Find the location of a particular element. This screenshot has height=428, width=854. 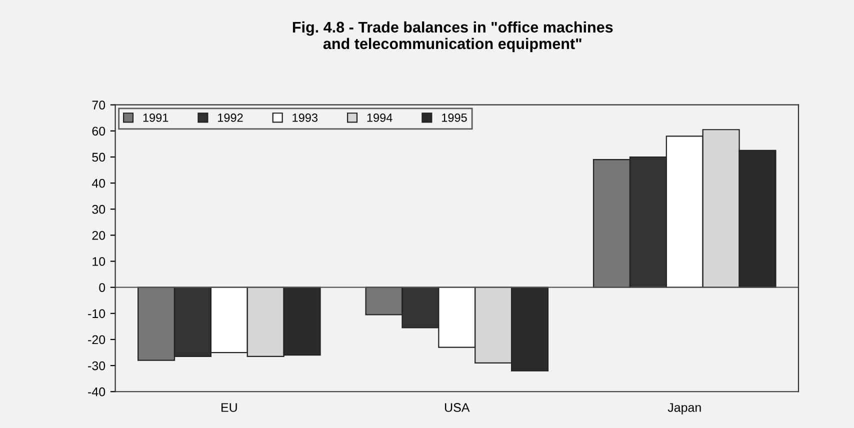

legend-label: 1993 is located at coordinates (305, 118).